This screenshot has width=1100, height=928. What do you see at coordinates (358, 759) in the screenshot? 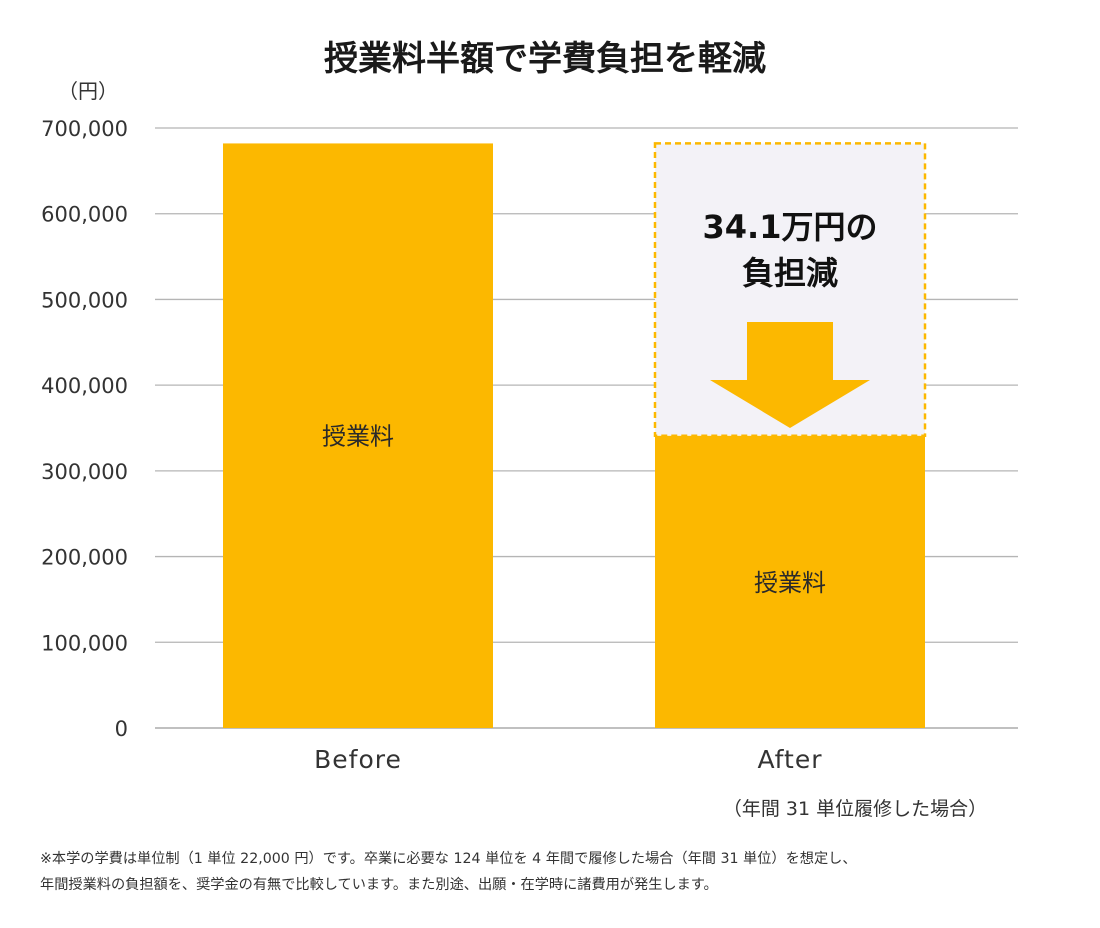
I see `x-tick-label: Before` at bounding box center [358, 759].